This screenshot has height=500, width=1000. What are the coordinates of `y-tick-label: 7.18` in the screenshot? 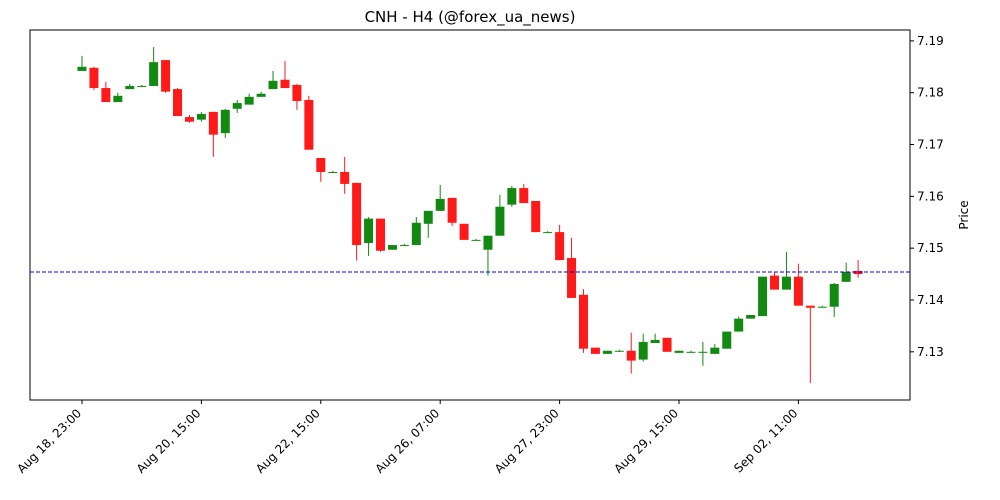 It's located at (930, 93).